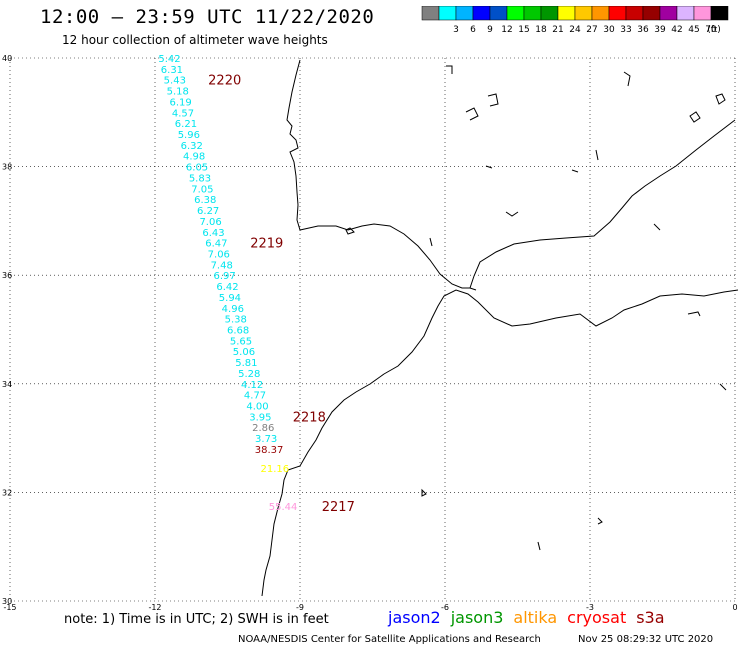 This screenshot has height=650, width=740. Describe the element at coordinates (224, 276) in the screenshot. I see `swh-value-label: 6.97` at that location.